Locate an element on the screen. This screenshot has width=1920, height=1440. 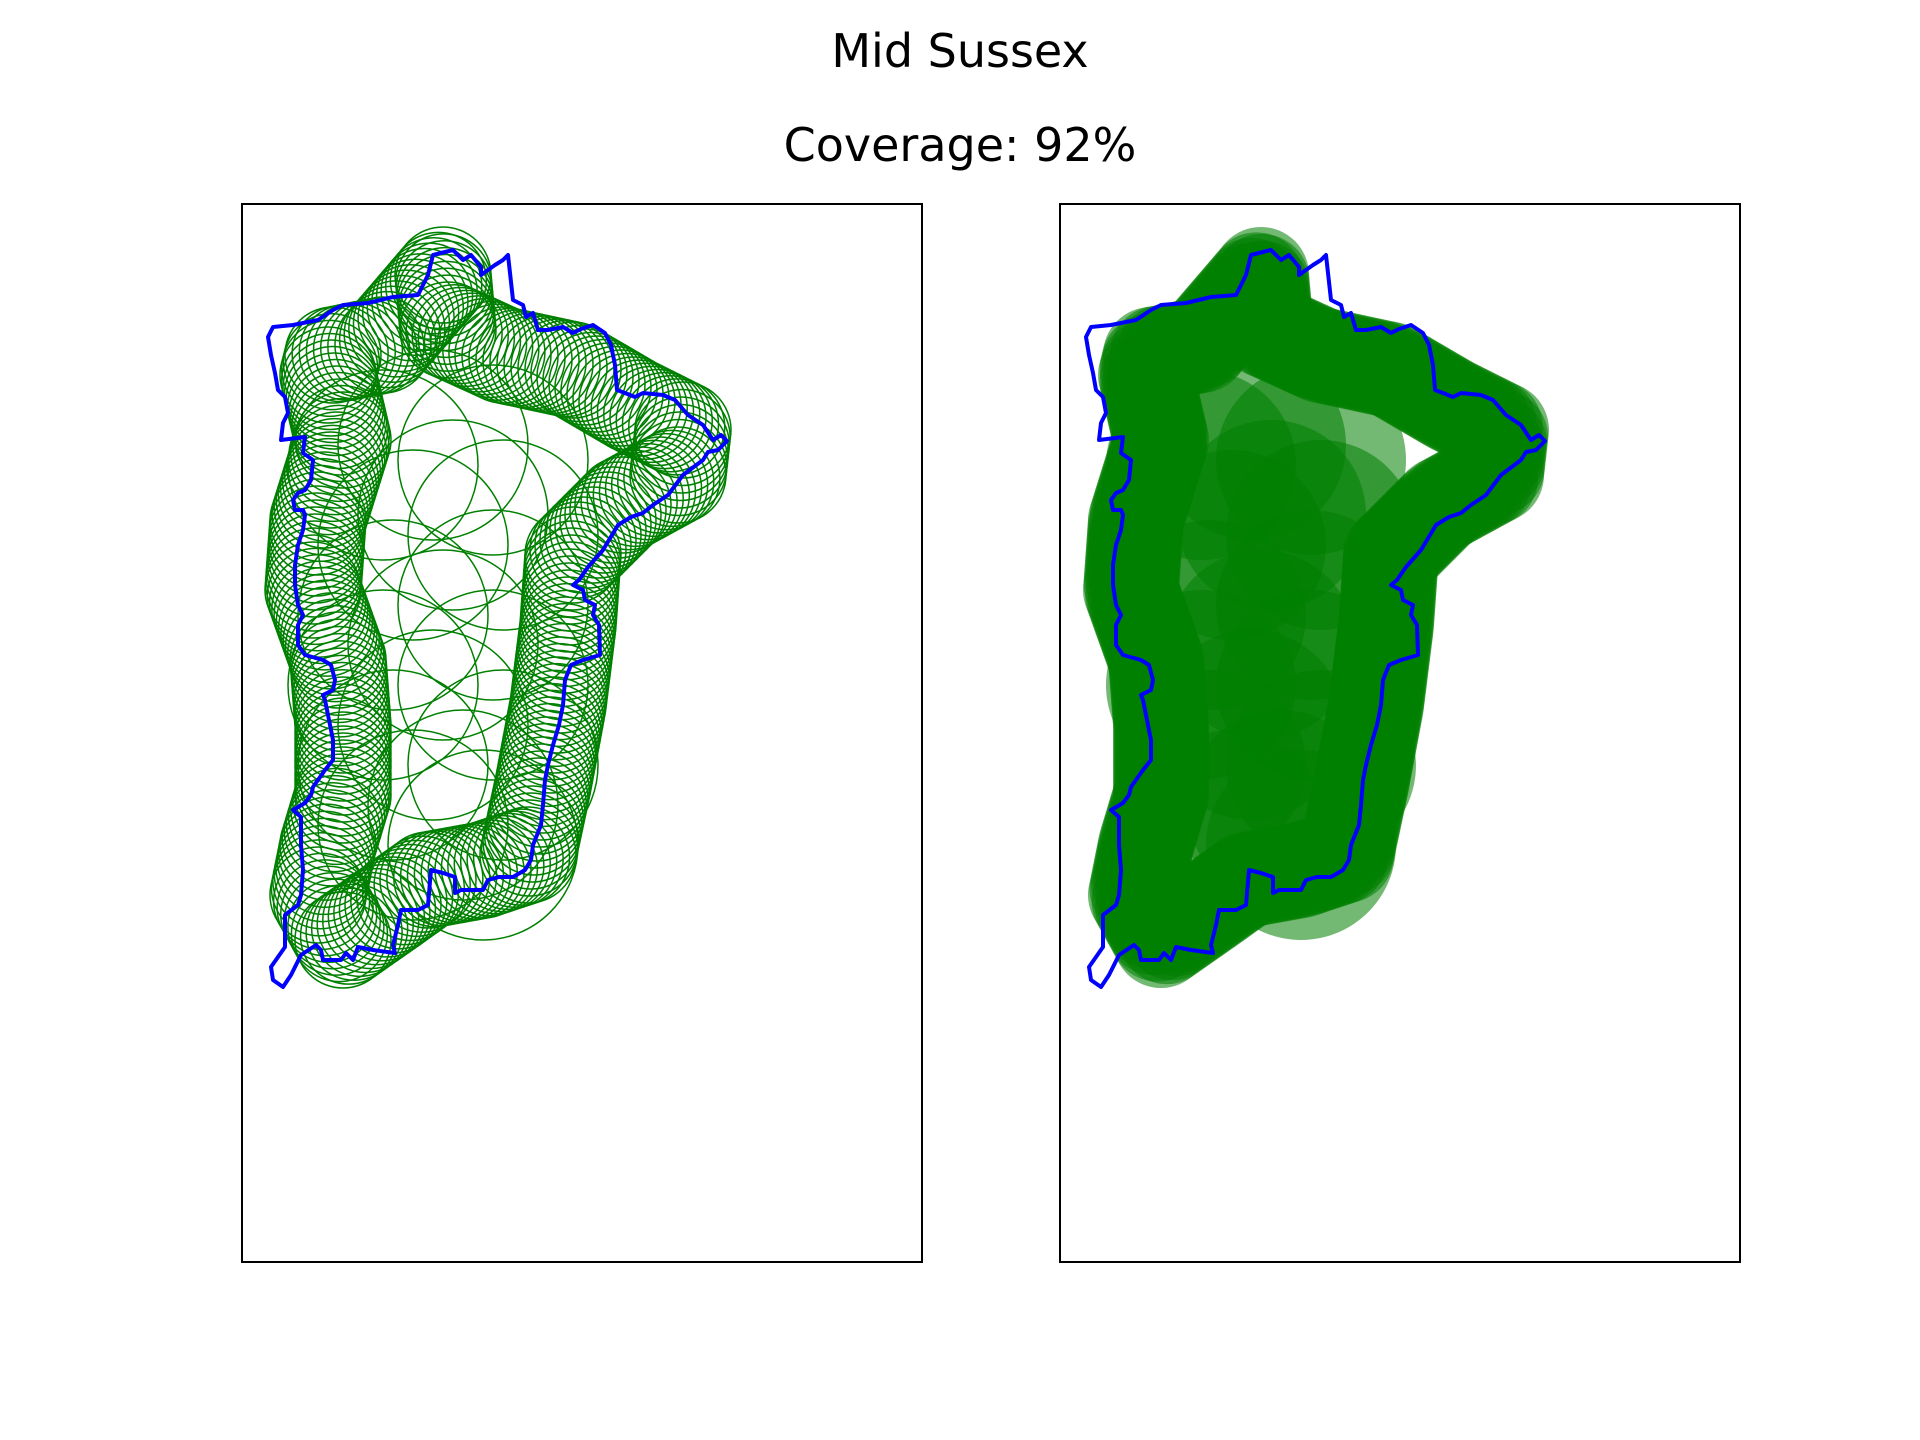
coverage-circles-filled is located at coordinates (1316, 607).